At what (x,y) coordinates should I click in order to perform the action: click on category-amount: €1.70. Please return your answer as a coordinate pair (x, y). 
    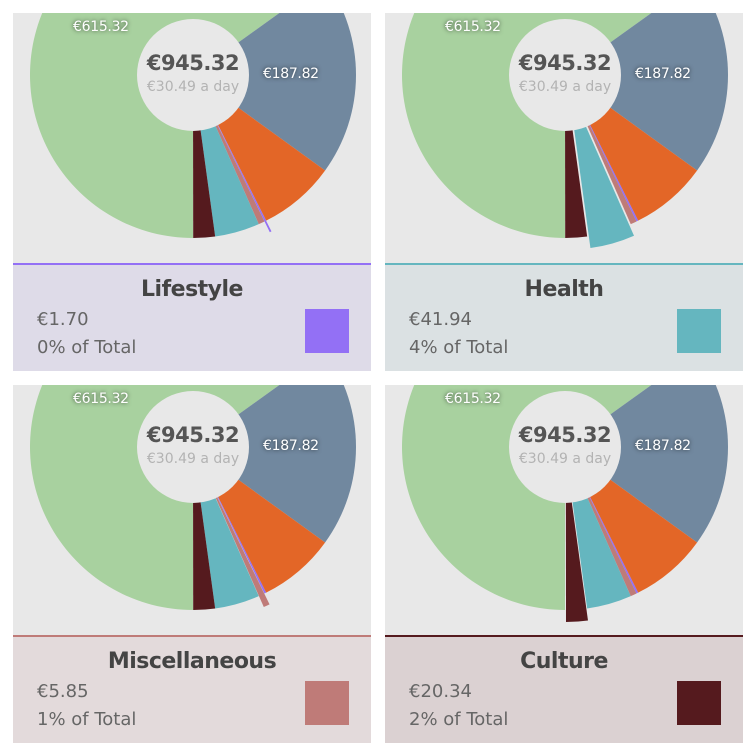
    Looking at the image, I should click on (63, 319).